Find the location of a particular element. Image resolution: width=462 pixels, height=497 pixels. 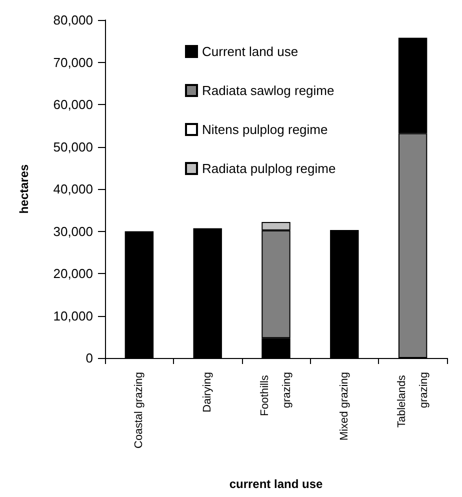

legend-label: Current land use is located at coordinates (250, 51).